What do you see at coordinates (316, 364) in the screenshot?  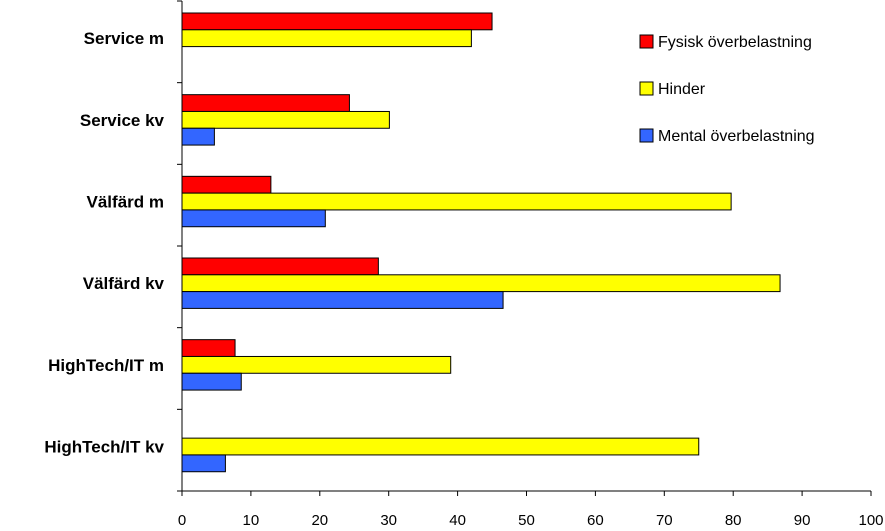 I see `bar-hinder-hightech-it-m` at bounding box center [316, 364].